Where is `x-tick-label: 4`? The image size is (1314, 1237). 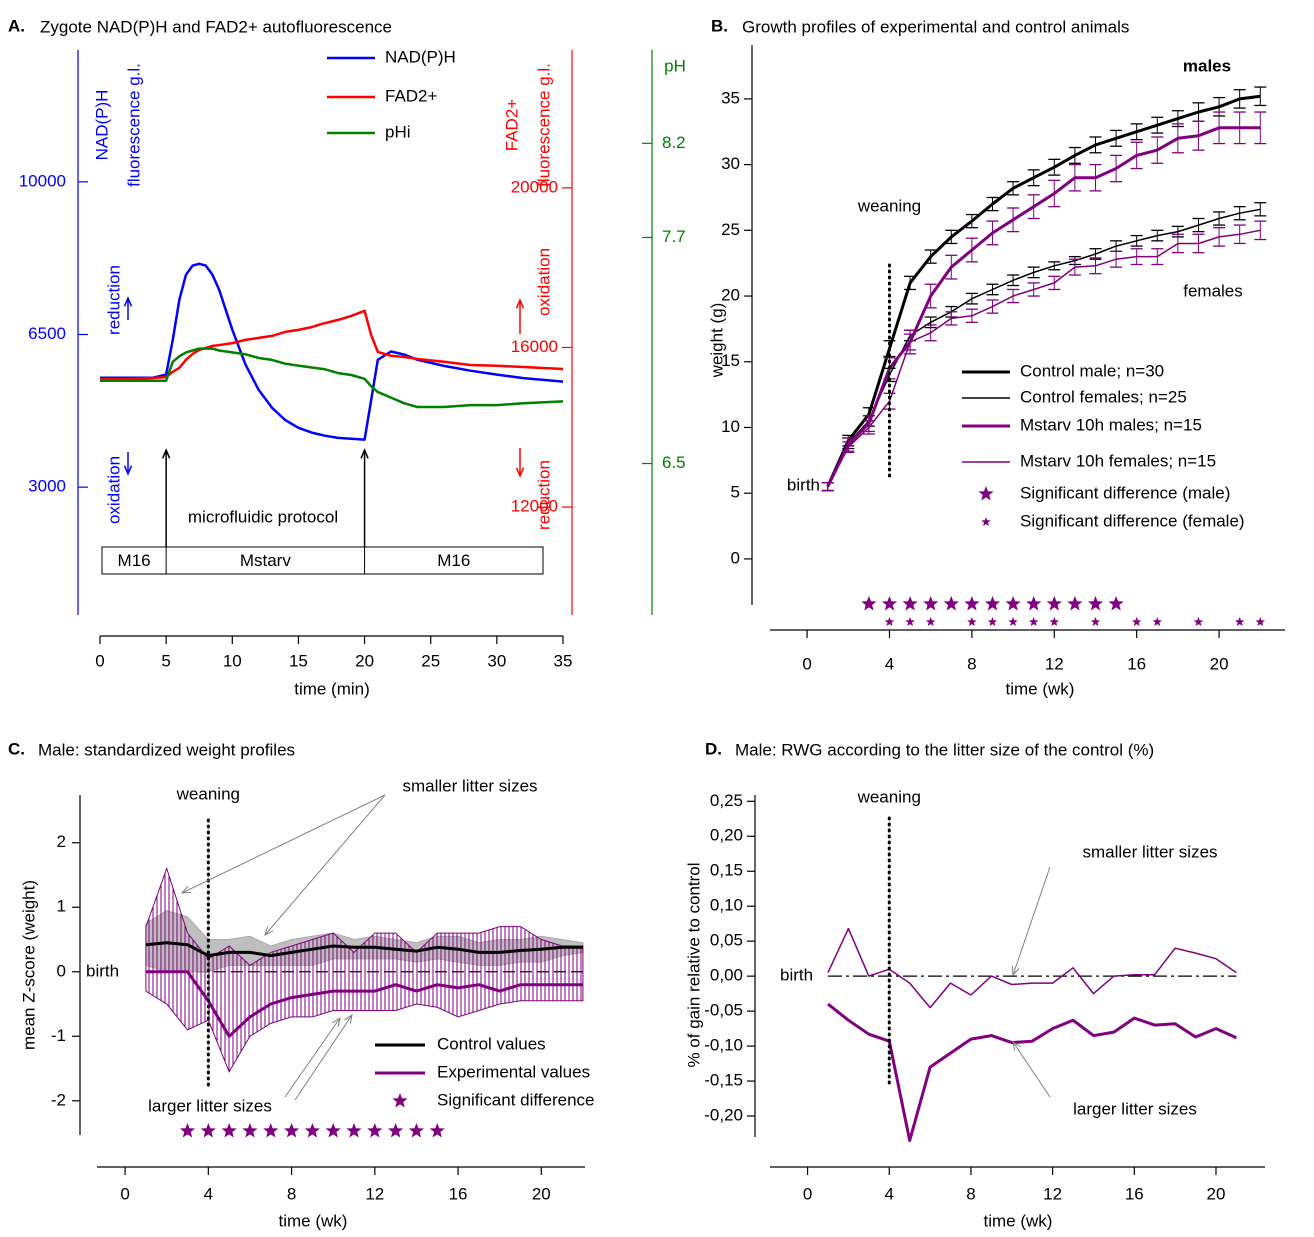 x-tick-label: 4 is located at coordinates (208, 1193).